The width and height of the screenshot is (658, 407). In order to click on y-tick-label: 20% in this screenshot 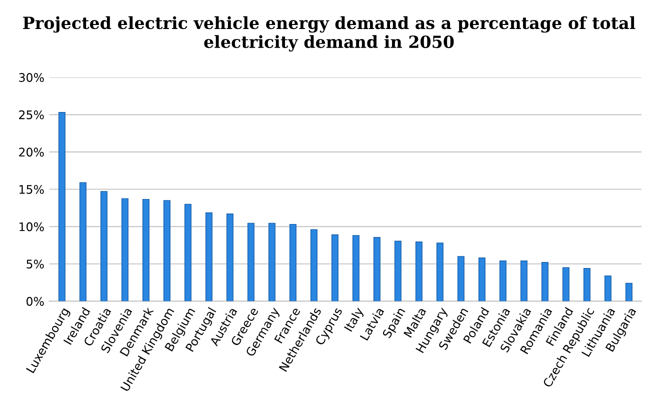, I will do `click(31, 152)`.